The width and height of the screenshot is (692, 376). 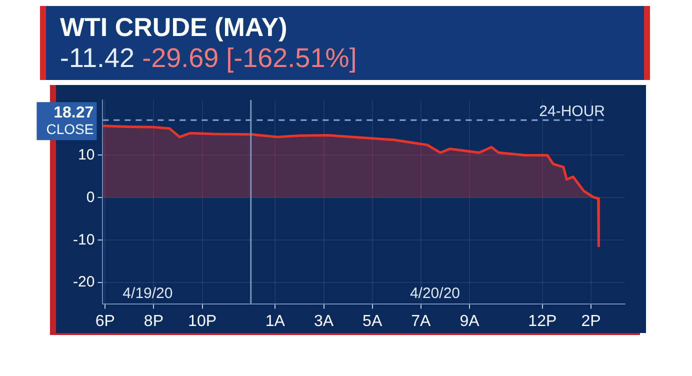 What do you see at coordinates (324, 321) in the screenshot?
I see `x-tick-label: 3A` at bounding box center [324, 321].